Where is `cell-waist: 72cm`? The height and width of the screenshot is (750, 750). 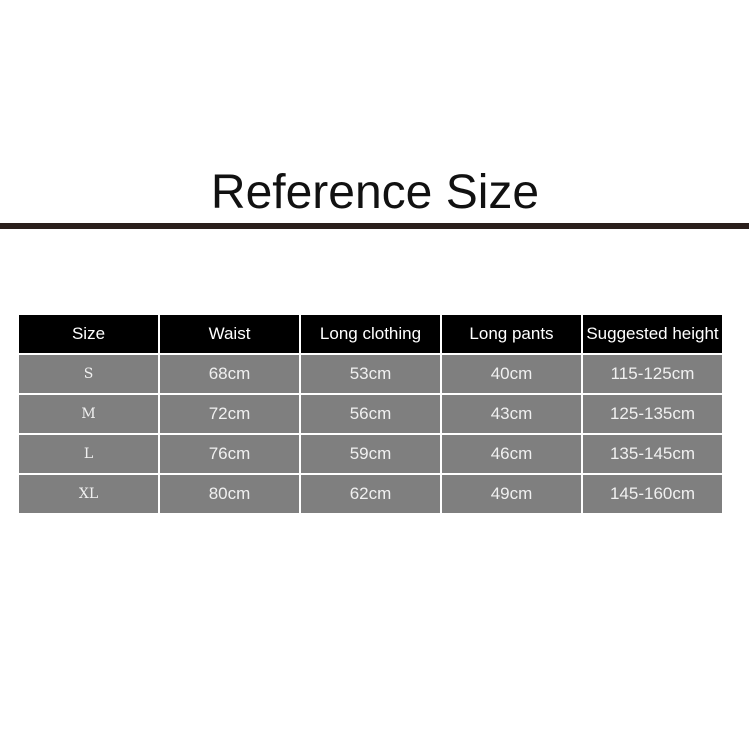 cell-waist: 72cm is located at coordinates (229, 414).